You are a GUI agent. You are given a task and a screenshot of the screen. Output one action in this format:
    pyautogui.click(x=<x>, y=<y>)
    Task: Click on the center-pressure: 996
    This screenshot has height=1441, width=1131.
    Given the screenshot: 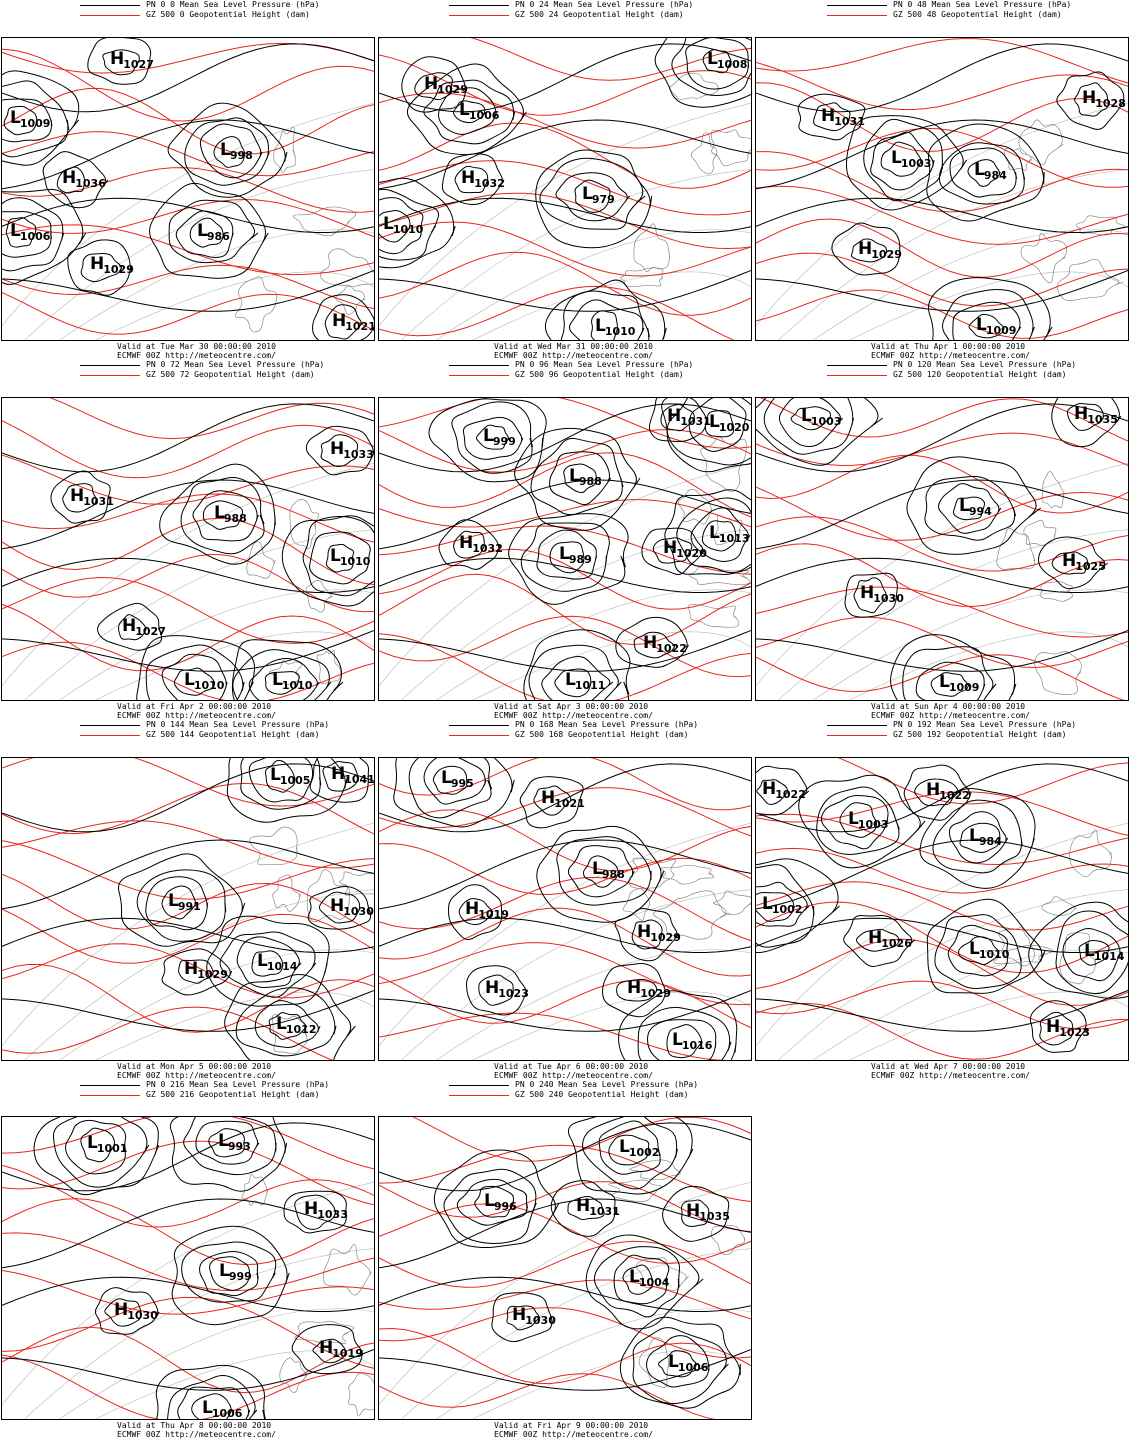 What is the action you would take?
    pyautogui.click(x=505, y=1206)
    